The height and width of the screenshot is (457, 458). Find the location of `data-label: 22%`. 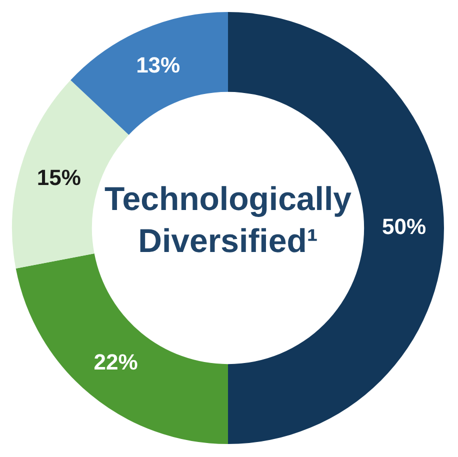

data-label: 22% is located at coordinates (116, 362).